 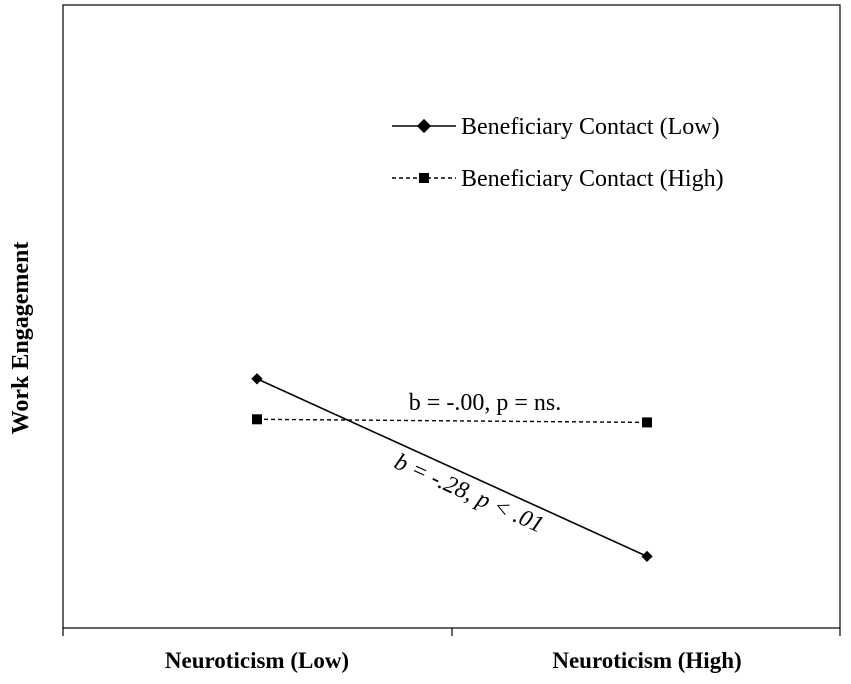 I want to click on series-line-beneficiary-contact-high, so click(x=452, y=421).